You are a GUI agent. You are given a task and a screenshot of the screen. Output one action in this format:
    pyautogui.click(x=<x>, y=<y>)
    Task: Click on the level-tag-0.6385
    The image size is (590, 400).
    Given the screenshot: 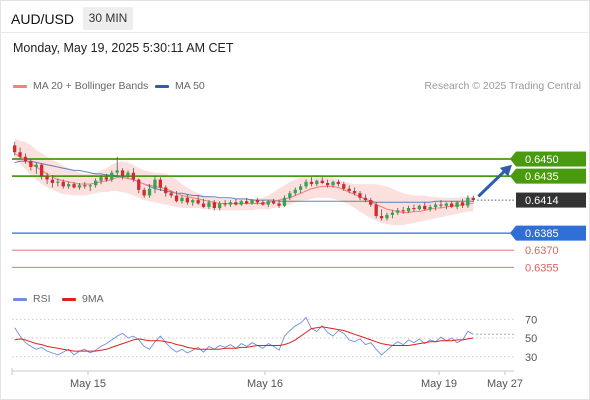 What is the action you would take?
    pyautogui.click(x=551, y=233)
    